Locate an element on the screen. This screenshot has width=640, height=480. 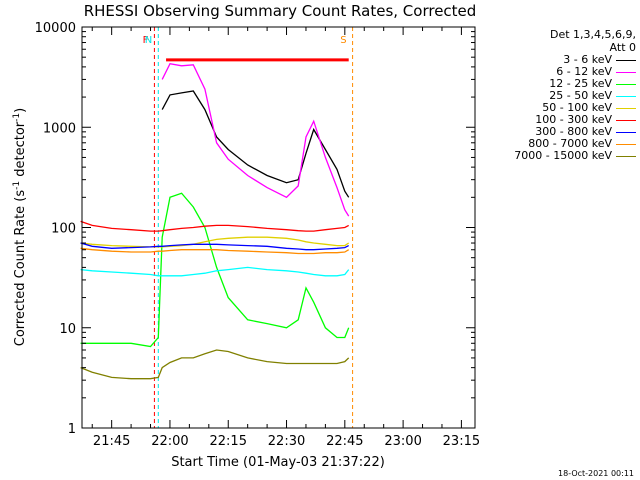
legend-item: 3 - 6 keV is located at coordinates (557, 60).